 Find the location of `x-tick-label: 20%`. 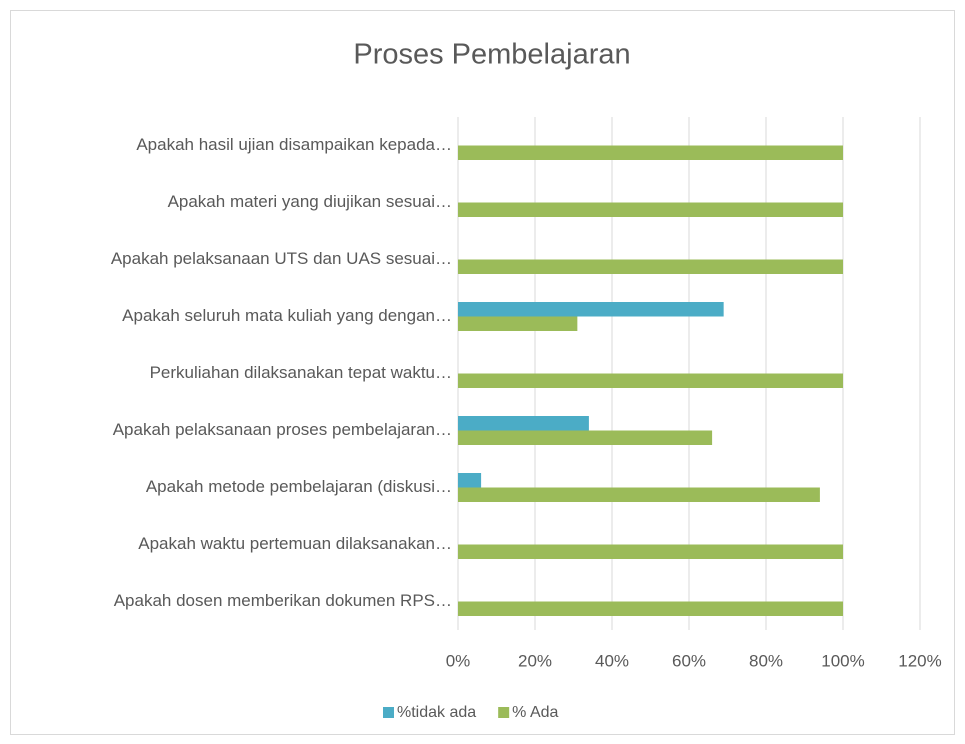

x-tick-label: 20% is located at coordinates (535, 660).